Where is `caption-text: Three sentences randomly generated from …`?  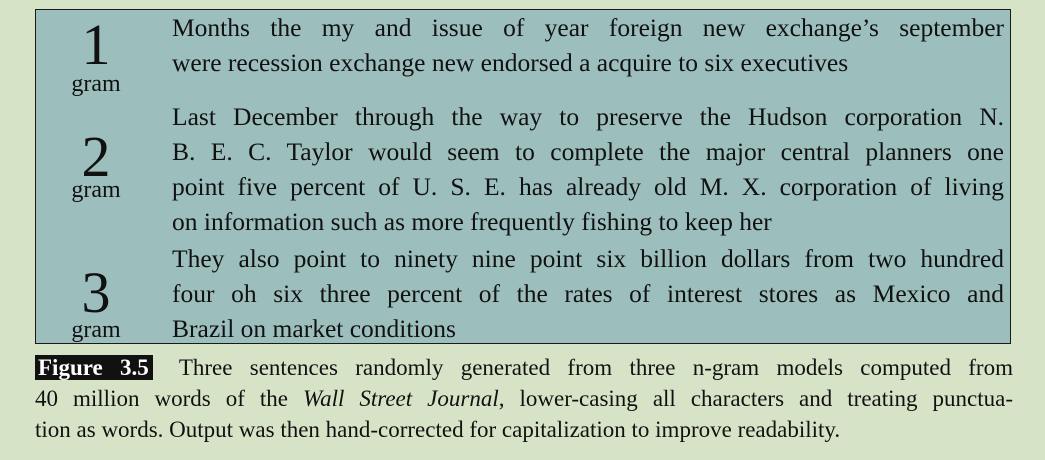
caption-text: Three sentences randomly generated from … is located at coordinates (595, 367).